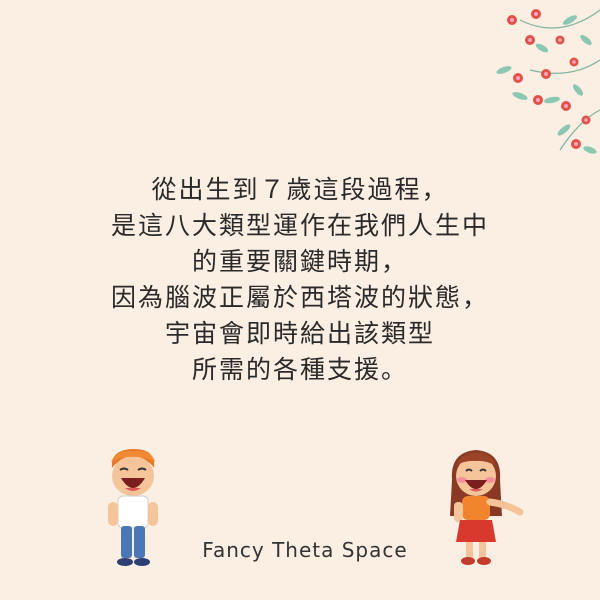  Describe the element at coordinates (133, 507) in the screenshot. I see `laughing-boy-icon` at that location.